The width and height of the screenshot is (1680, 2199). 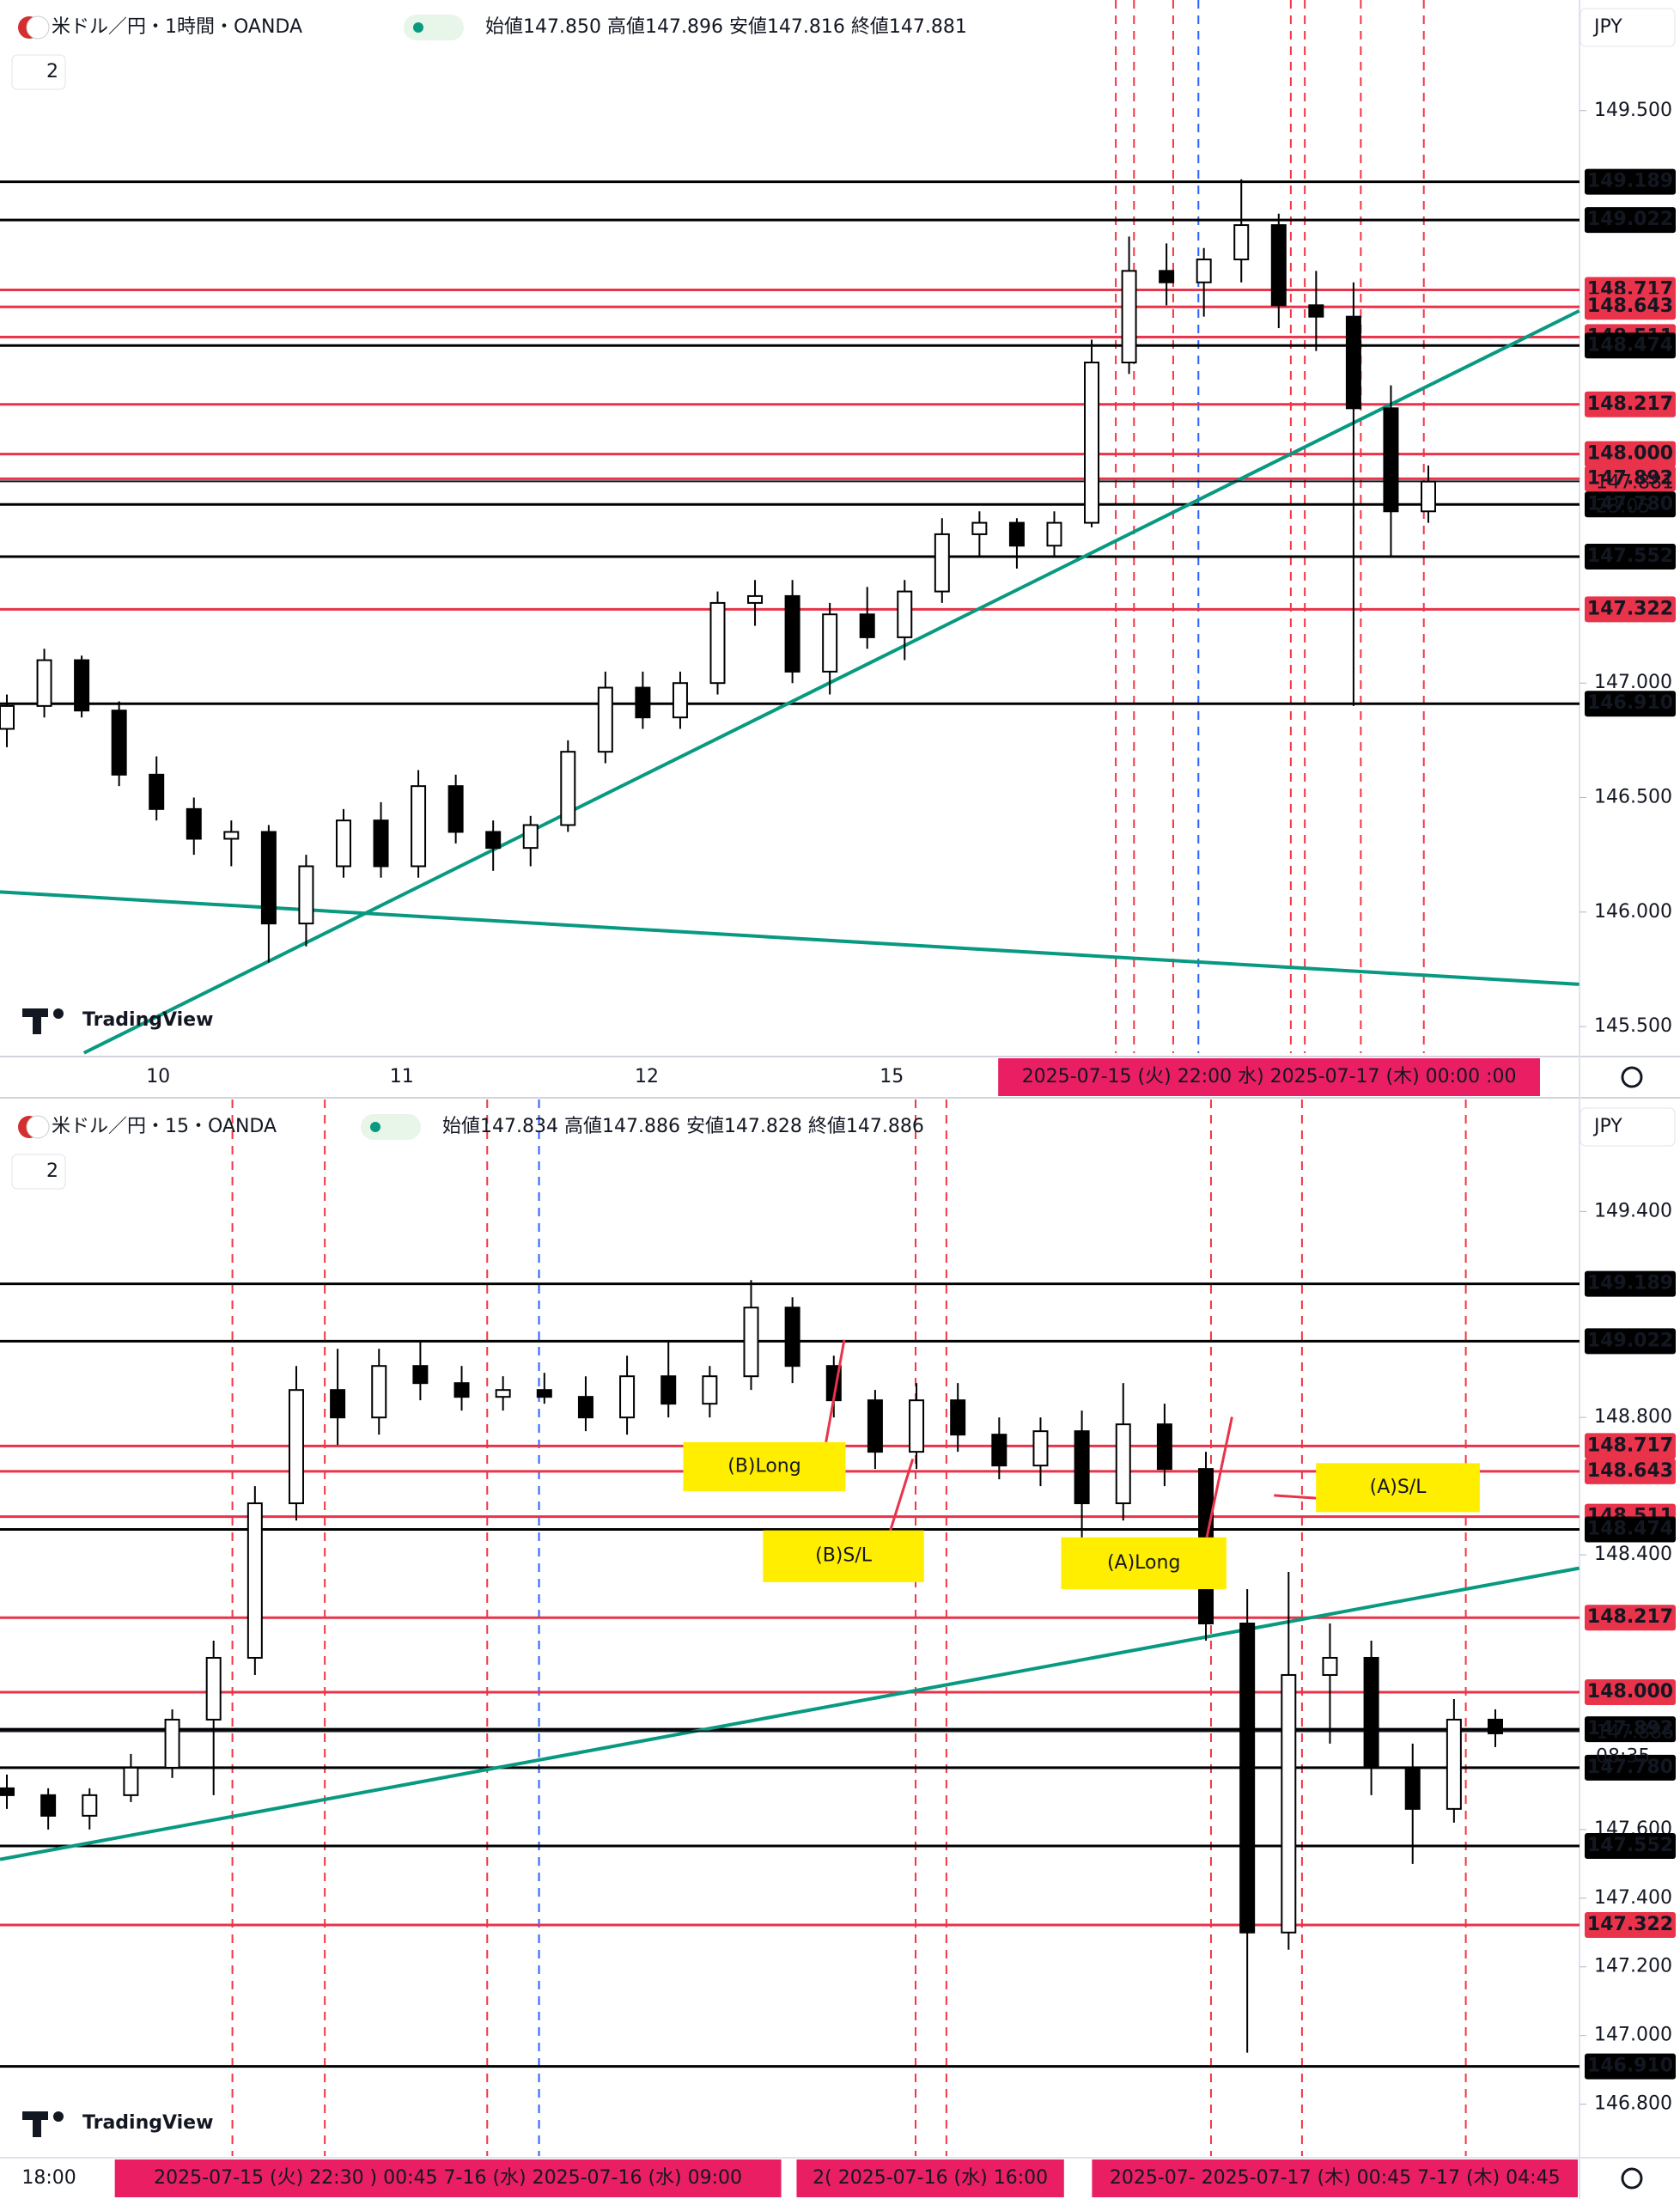 What do you see at coordinates (1635, 482) in the screenshot?
I see `last-price-label: 147.881` at bounding box center [1635, 482].